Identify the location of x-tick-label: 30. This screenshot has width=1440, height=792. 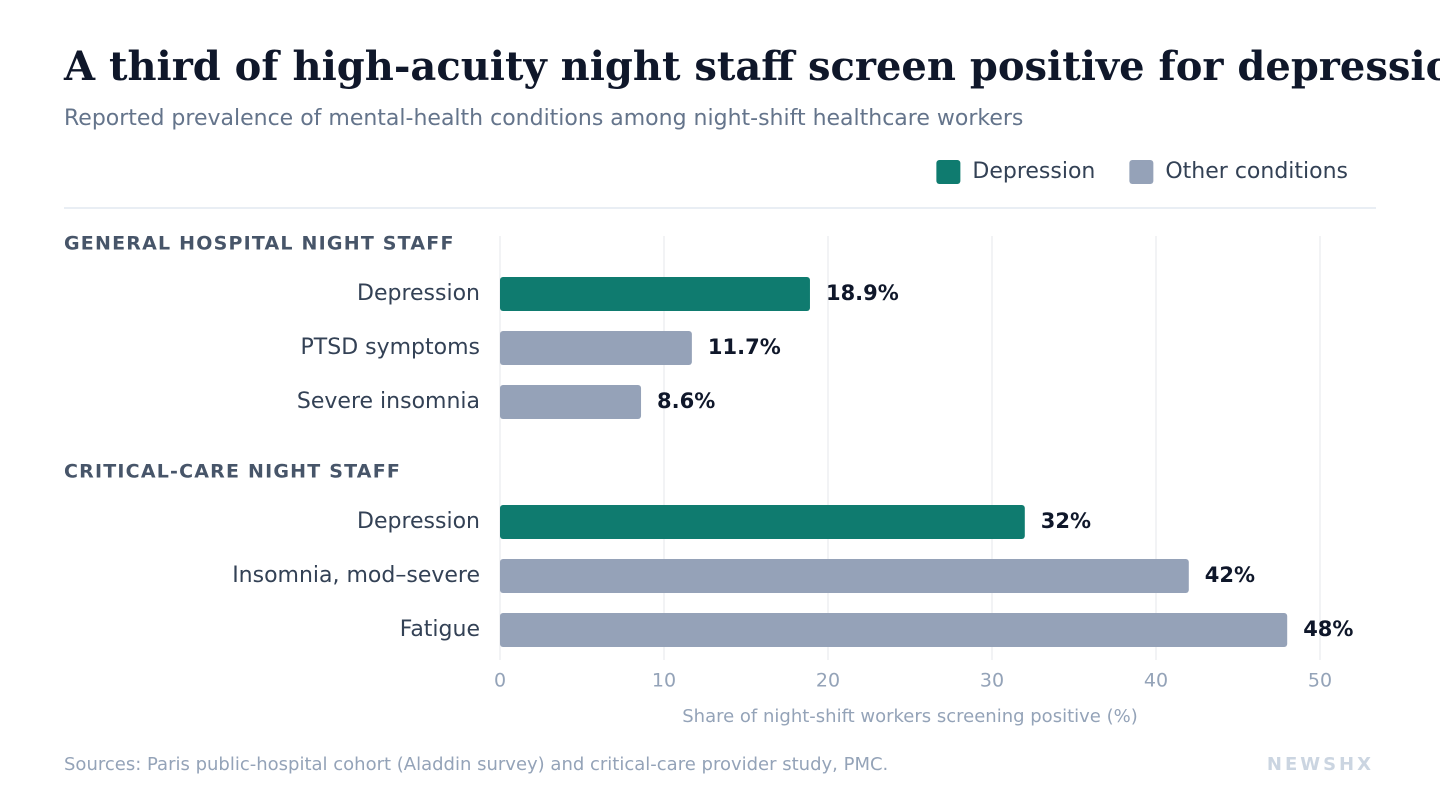
(992, 681).